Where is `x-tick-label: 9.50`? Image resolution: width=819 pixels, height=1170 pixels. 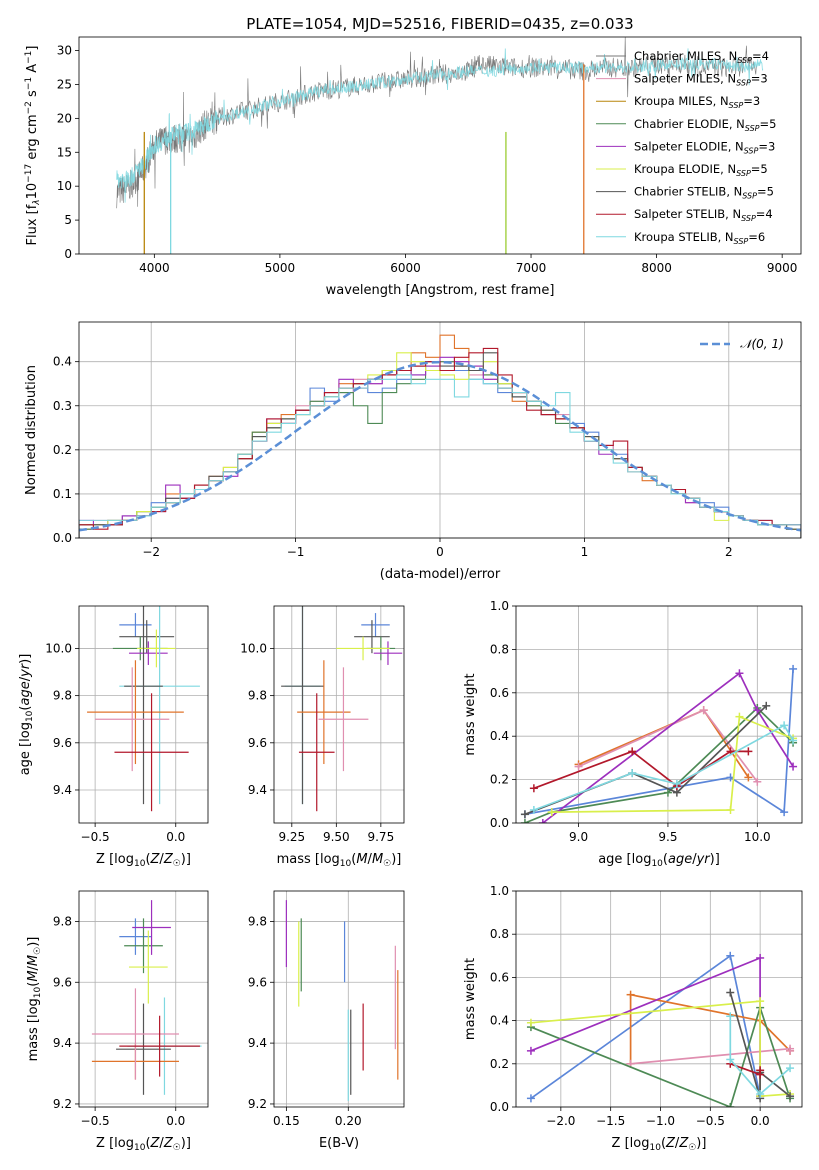
x-tick-label: 9.50 is located at coordinates (336, 837).